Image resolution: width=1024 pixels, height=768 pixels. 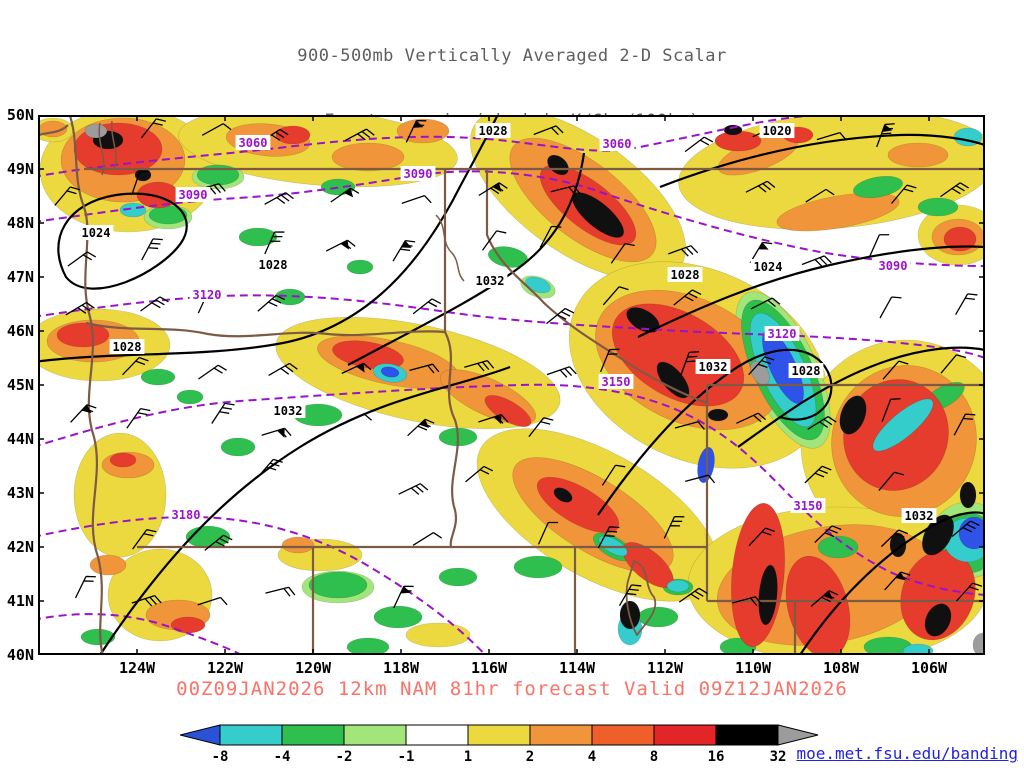 What do you see at coordinates (907, 753) in the screenshot?
I see `credit-link: moe.met.fsu.edu/banding` at bounding box center [907, 753].